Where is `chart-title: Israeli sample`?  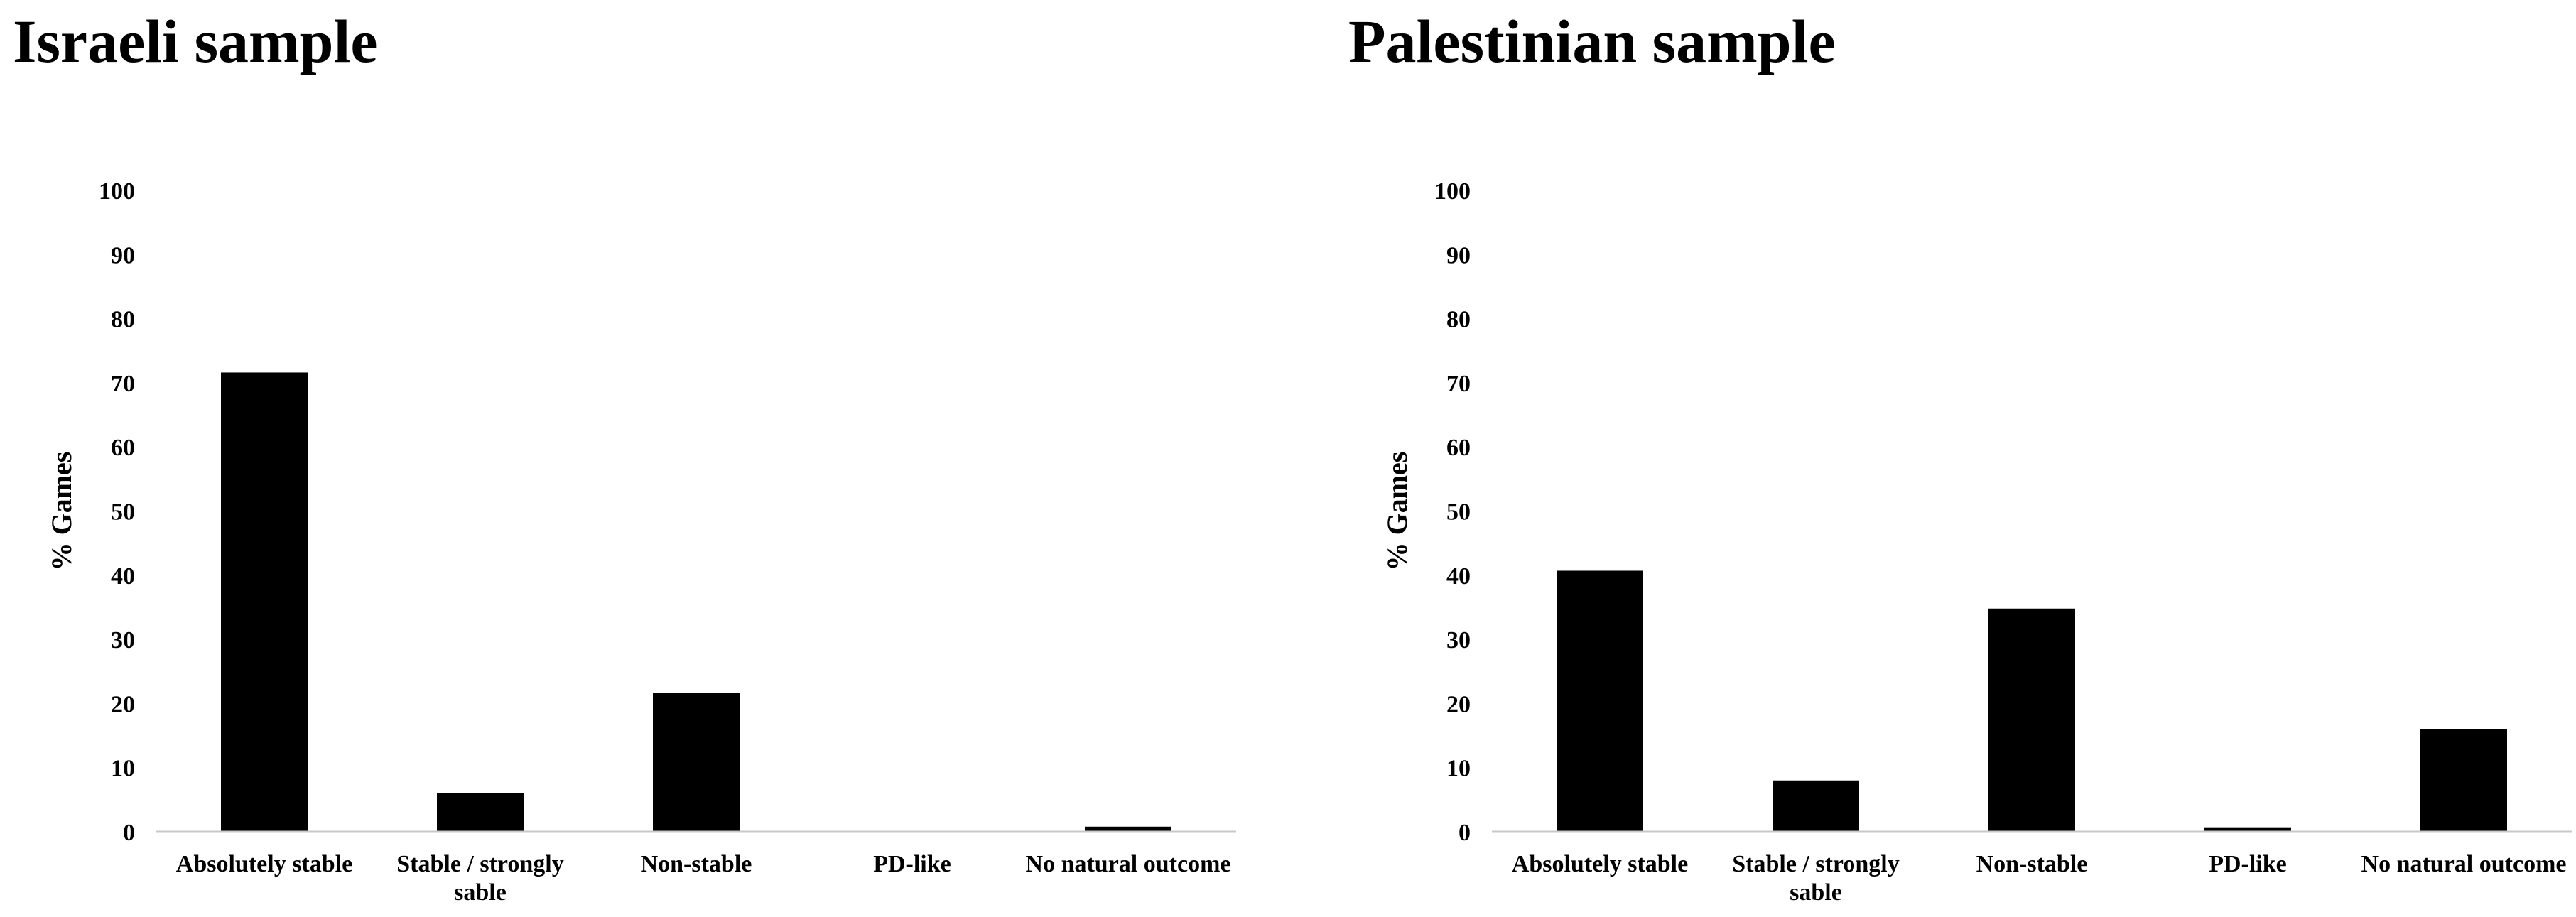 chart-title: Israeli sample is located at coordinates (195, 41).